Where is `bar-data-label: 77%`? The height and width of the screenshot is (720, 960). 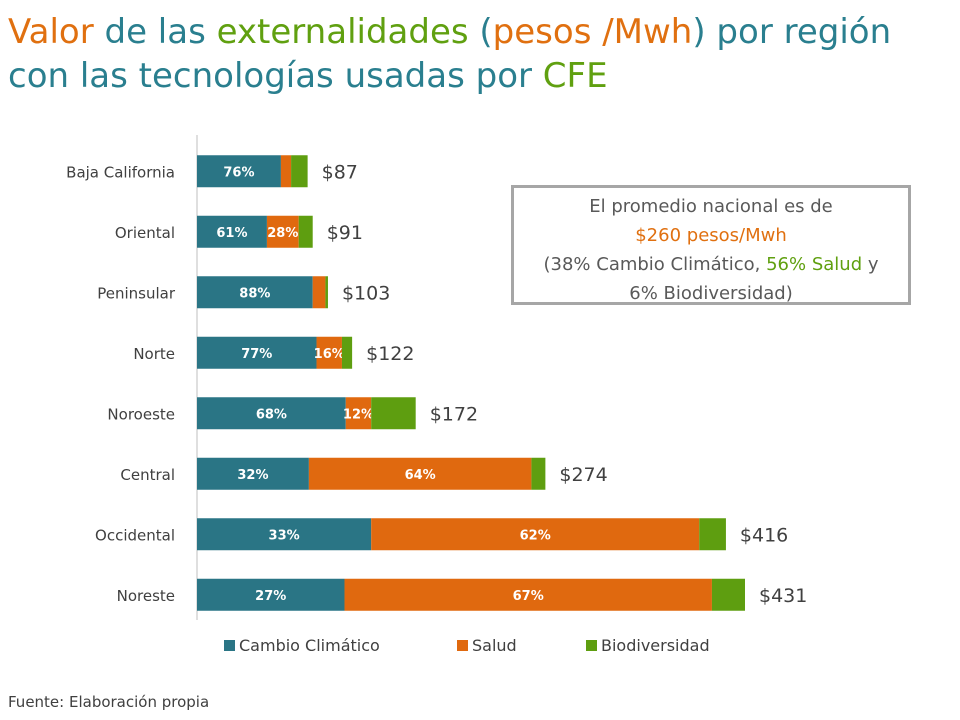
bar-data-label: 77% is located at coordinates (256, 354).